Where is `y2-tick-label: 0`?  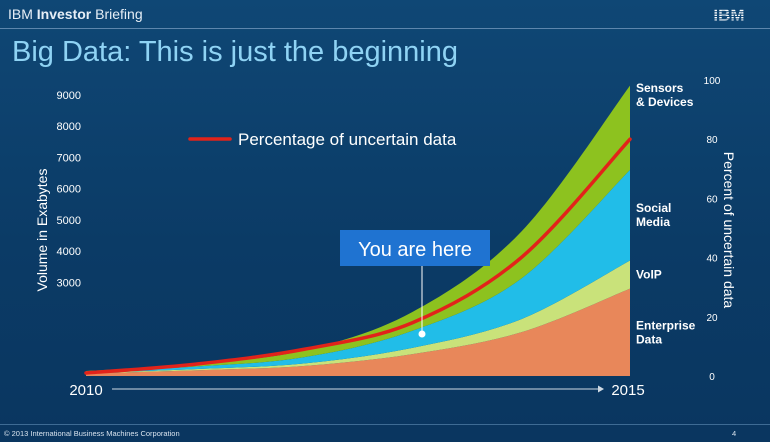 y2-tick-label: 0 is located at coordinates (712, 377).